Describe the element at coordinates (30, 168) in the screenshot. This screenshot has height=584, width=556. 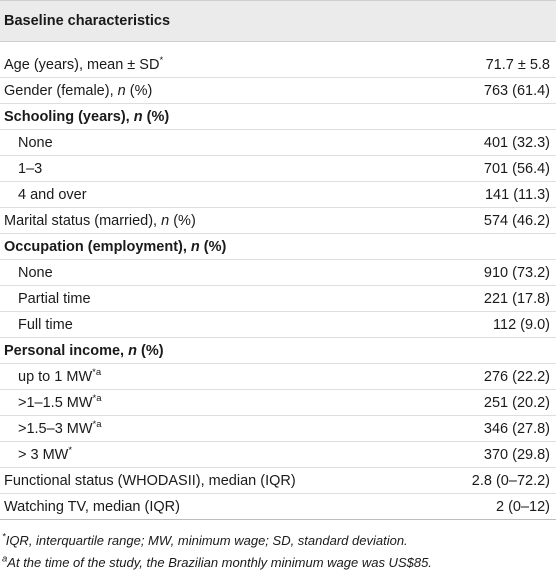
I see `row-label: 1–3` at that location.